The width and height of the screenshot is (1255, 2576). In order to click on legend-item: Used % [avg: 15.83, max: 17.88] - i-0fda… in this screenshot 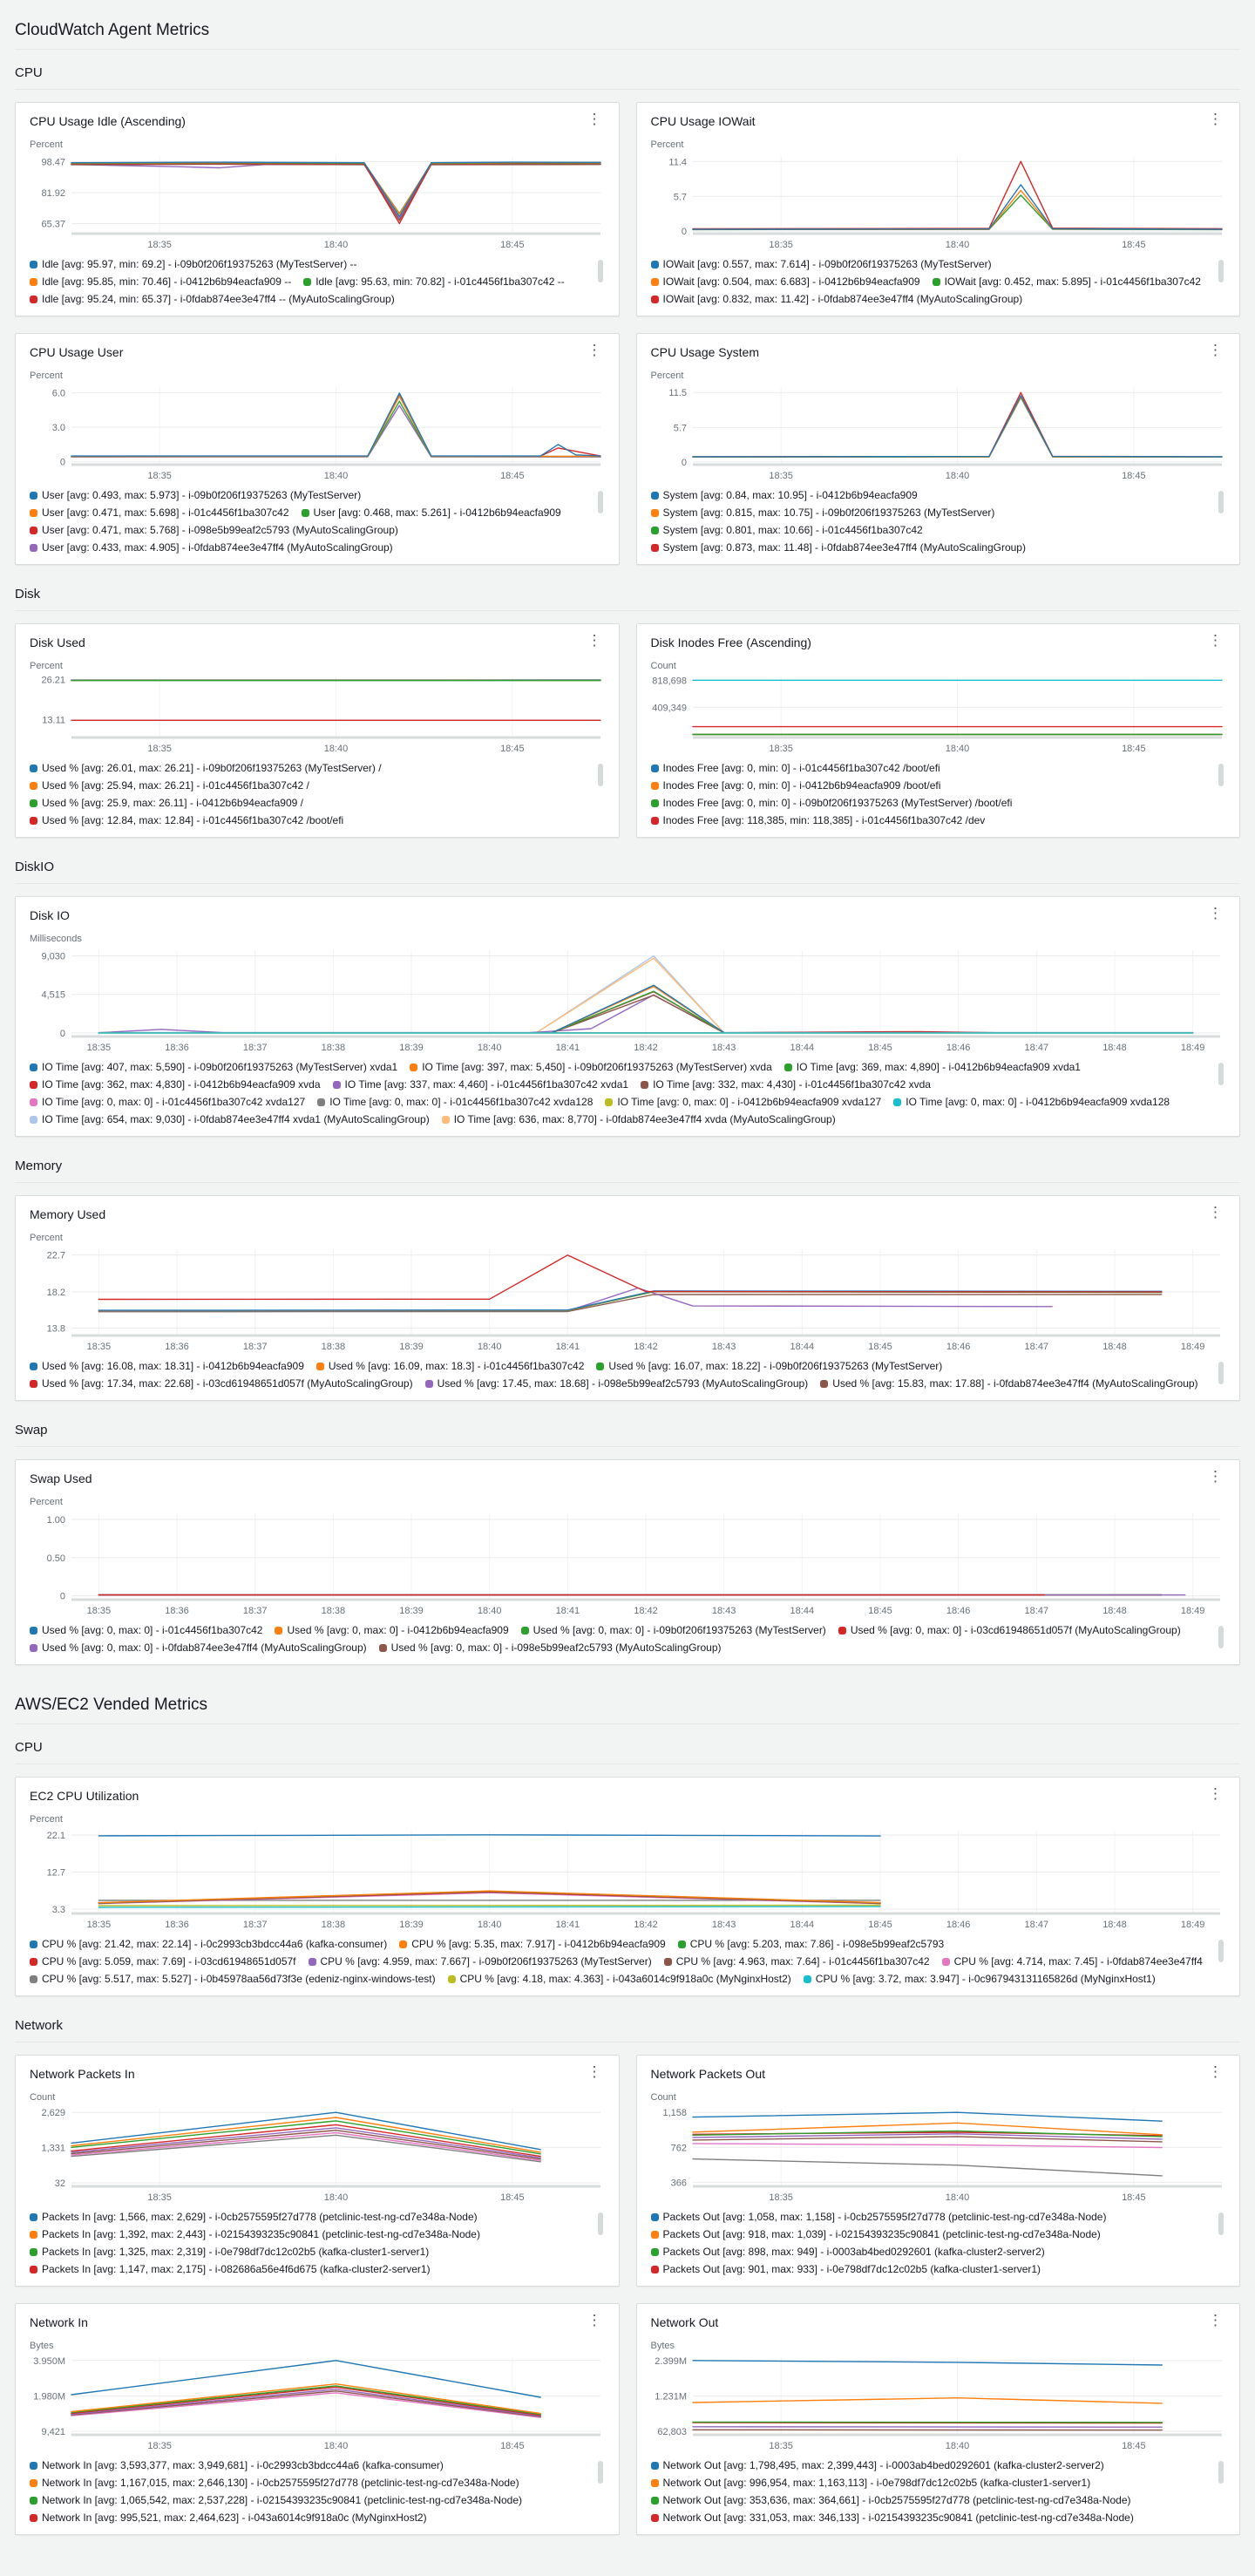, I will do `click(1009, 1383)`.